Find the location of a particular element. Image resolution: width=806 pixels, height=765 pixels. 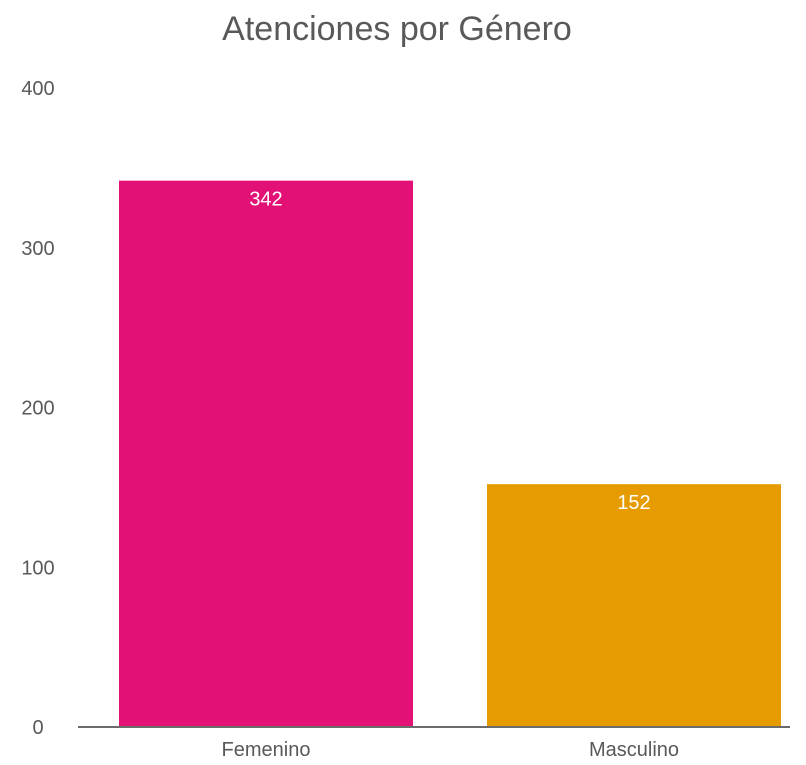

bar-data-label: 342 is located at coordinates (265, 200).